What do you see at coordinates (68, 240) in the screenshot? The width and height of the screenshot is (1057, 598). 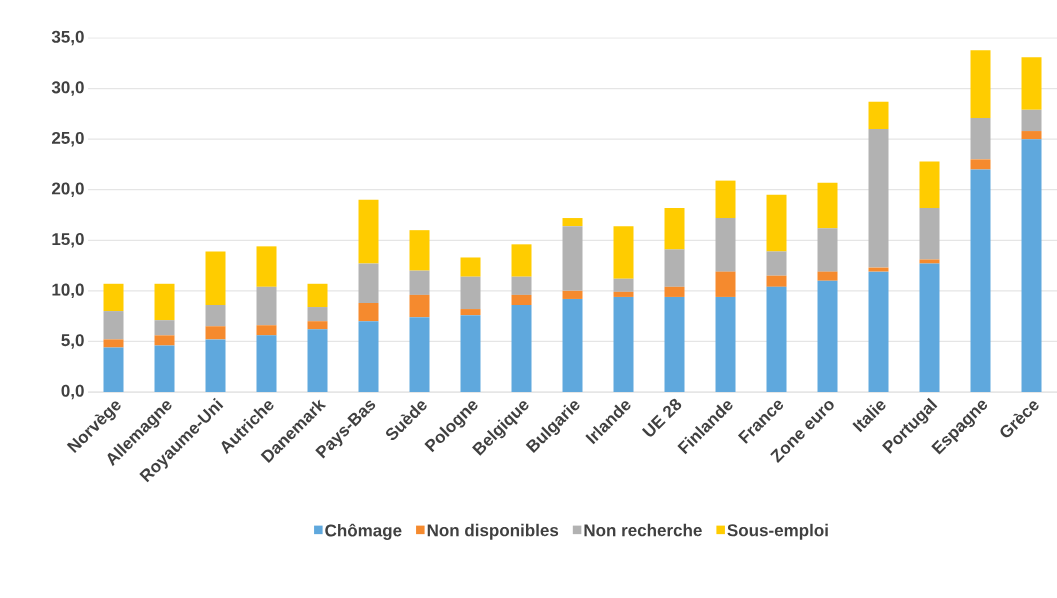 I see `y-tick-label: 15,0` at bounding box center [68, 240].